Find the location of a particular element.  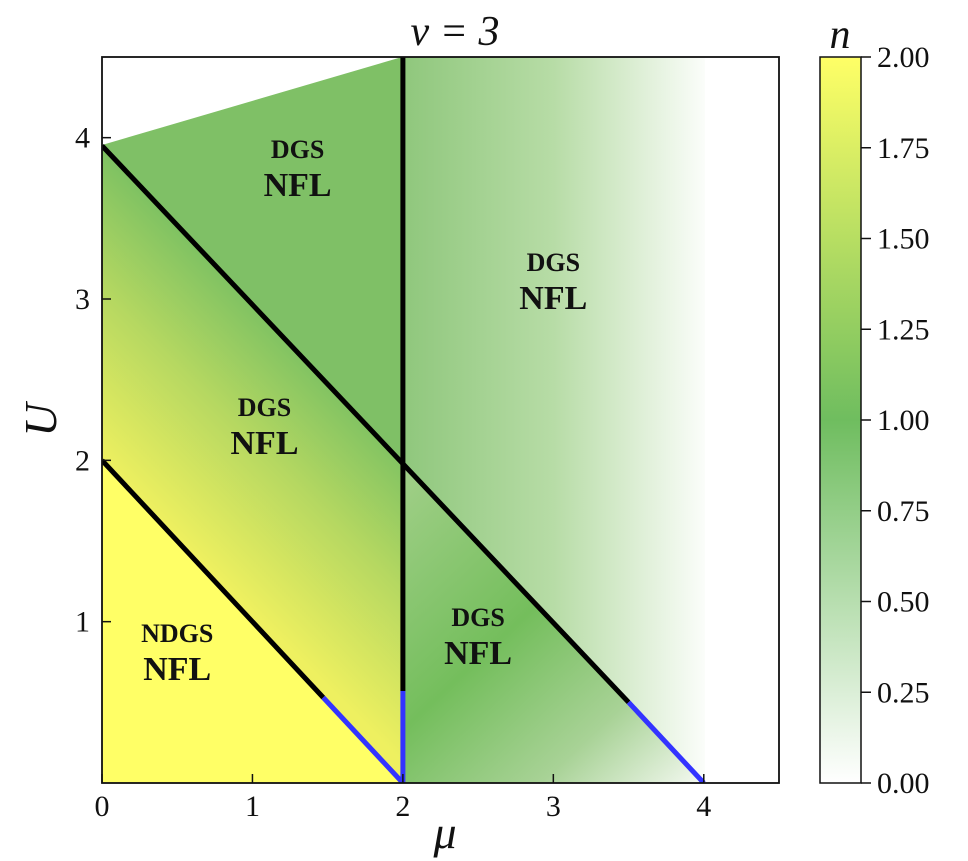

region-label-bottom-2: NFL is located at coordinates (298, 185).